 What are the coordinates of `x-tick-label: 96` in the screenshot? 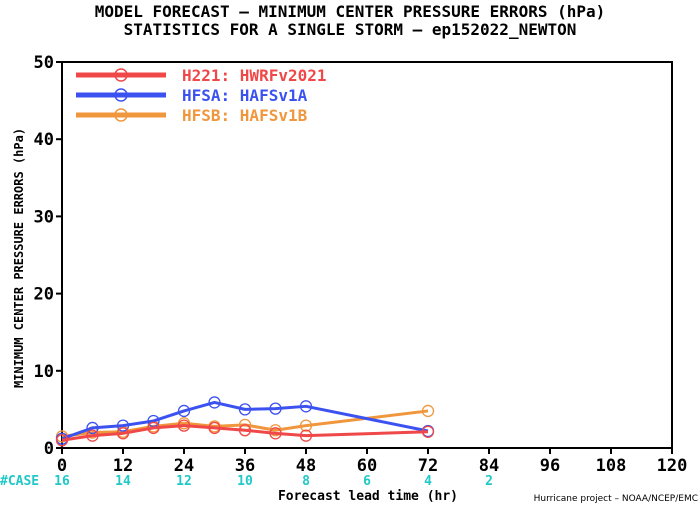 It's located at (550, 466).